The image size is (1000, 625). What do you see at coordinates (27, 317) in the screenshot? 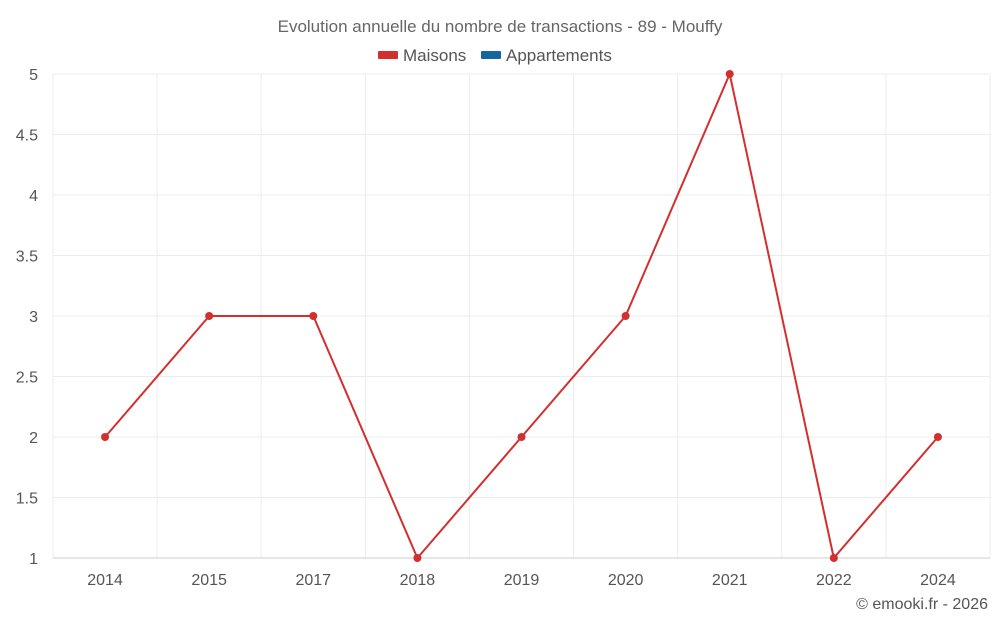
I see `y-axis-ticks: 1 1.5 2 2.5 3 3.5 4 4.5 5` at bounding box center [27, 317].